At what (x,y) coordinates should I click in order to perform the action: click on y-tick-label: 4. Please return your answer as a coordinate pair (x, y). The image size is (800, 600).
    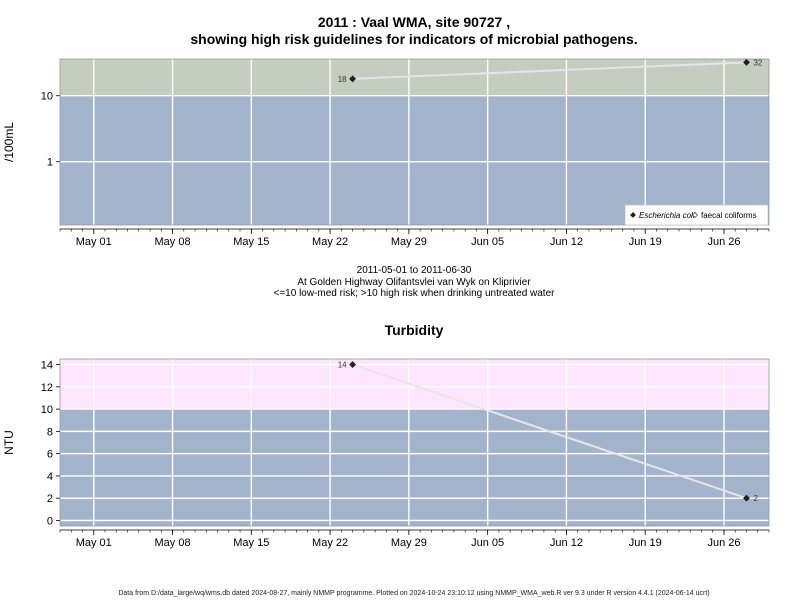
    Looking at the image, I should click on (50, 477).